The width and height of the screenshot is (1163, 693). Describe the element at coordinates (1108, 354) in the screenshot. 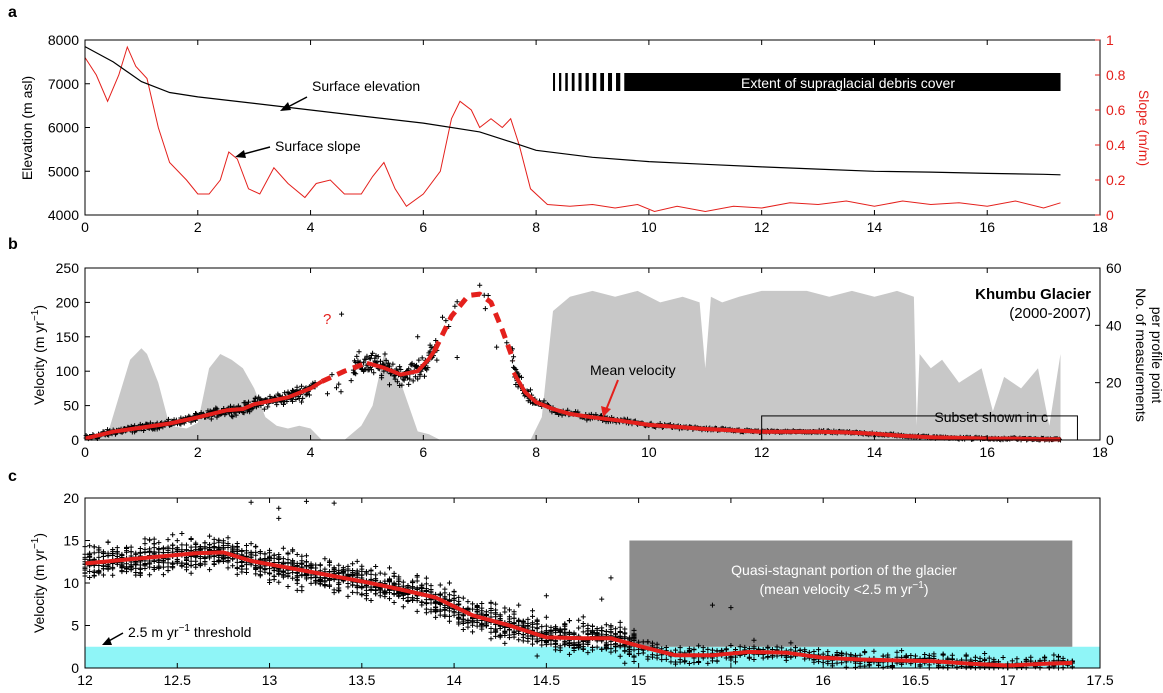

I see `panel-b-y2-axis: 0 20 40 60` at that location.